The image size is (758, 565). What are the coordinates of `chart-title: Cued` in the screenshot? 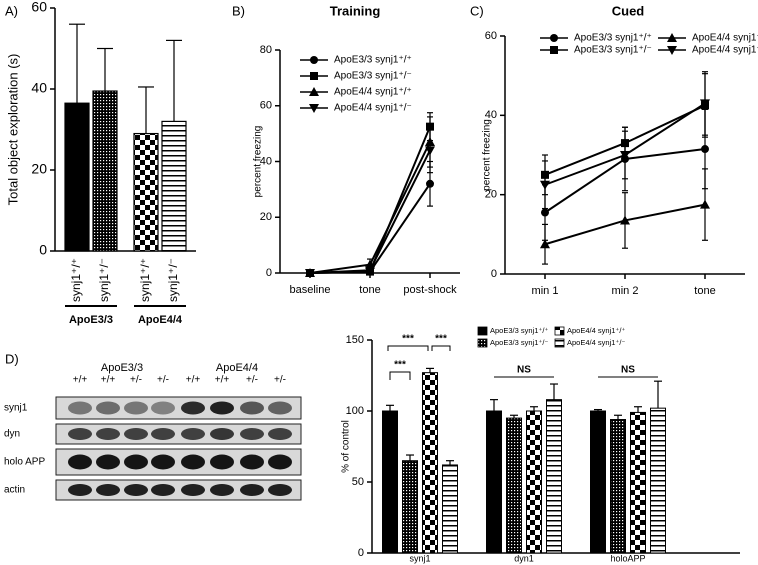 It's located at (628, 10).